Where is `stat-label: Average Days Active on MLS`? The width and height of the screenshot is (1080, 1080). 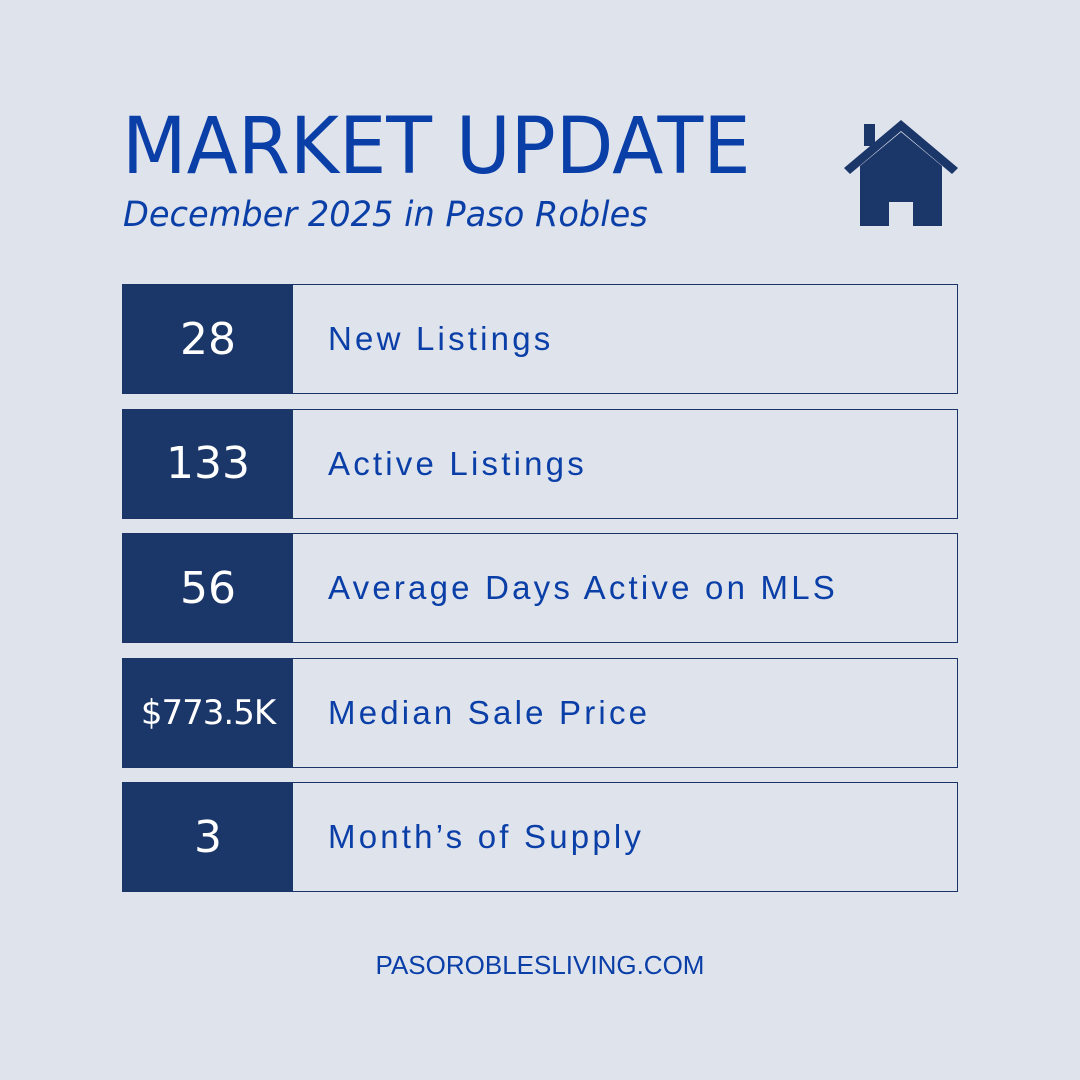
stat-label: Average Days Active on MLS is located at coordinates (583, 587).